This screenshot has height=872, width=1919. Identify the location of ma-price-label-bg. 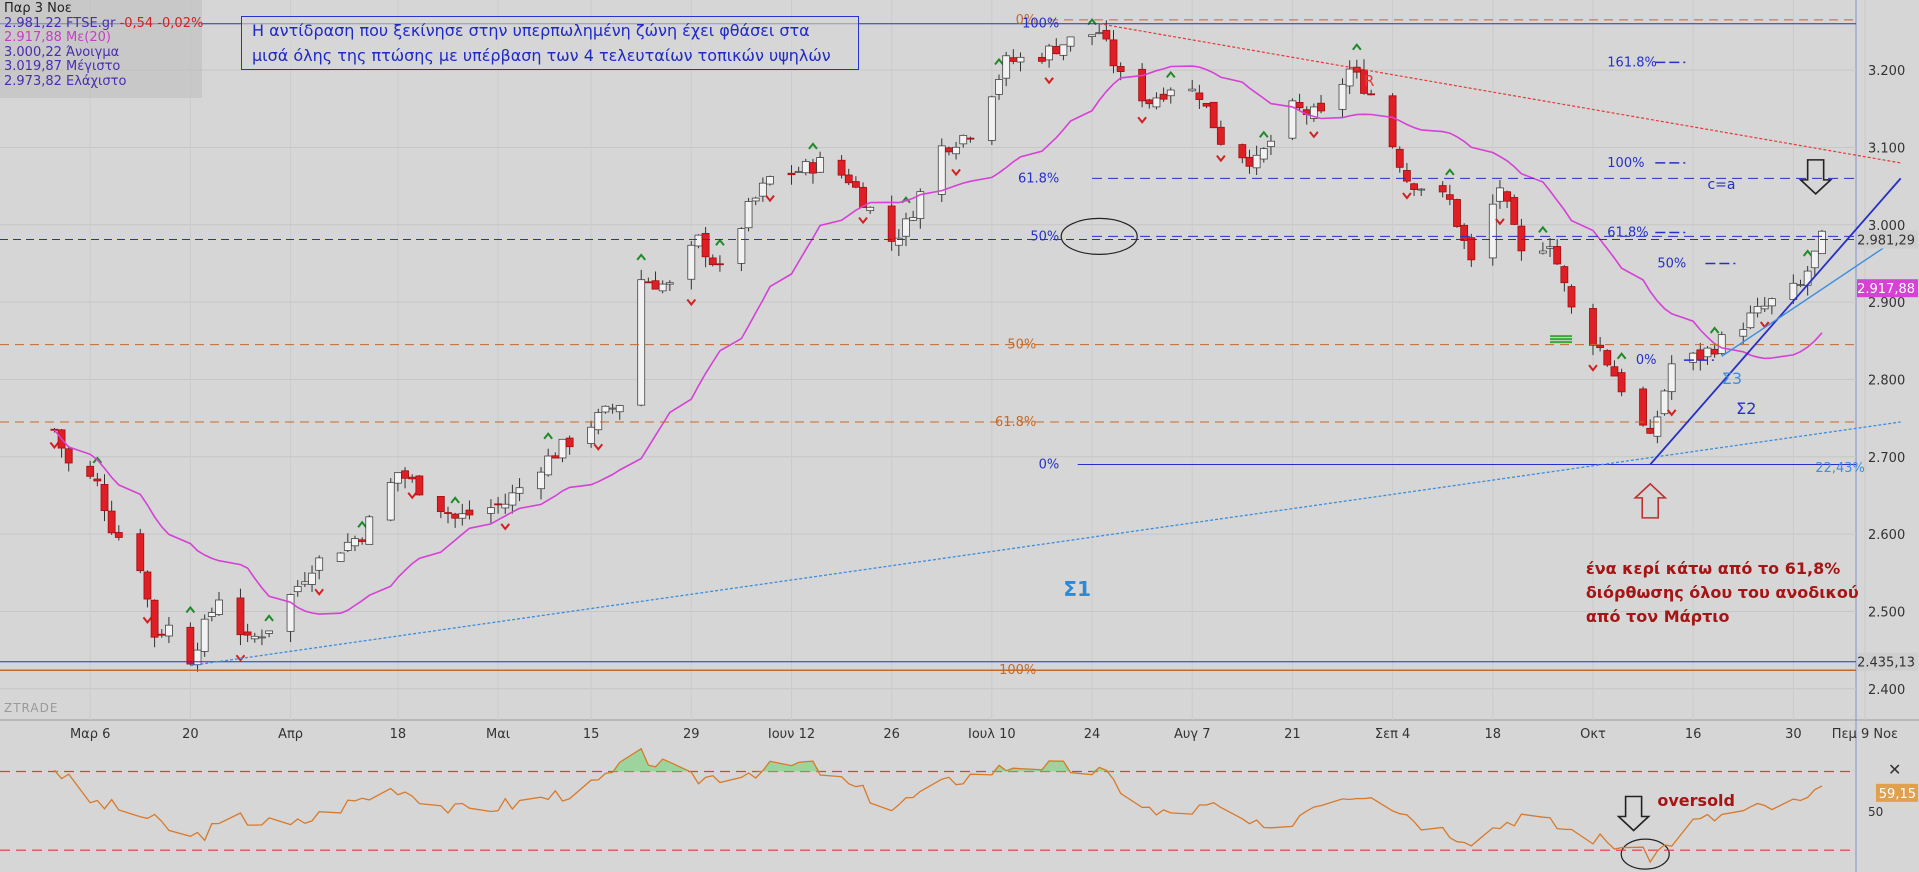
(1887, 288).